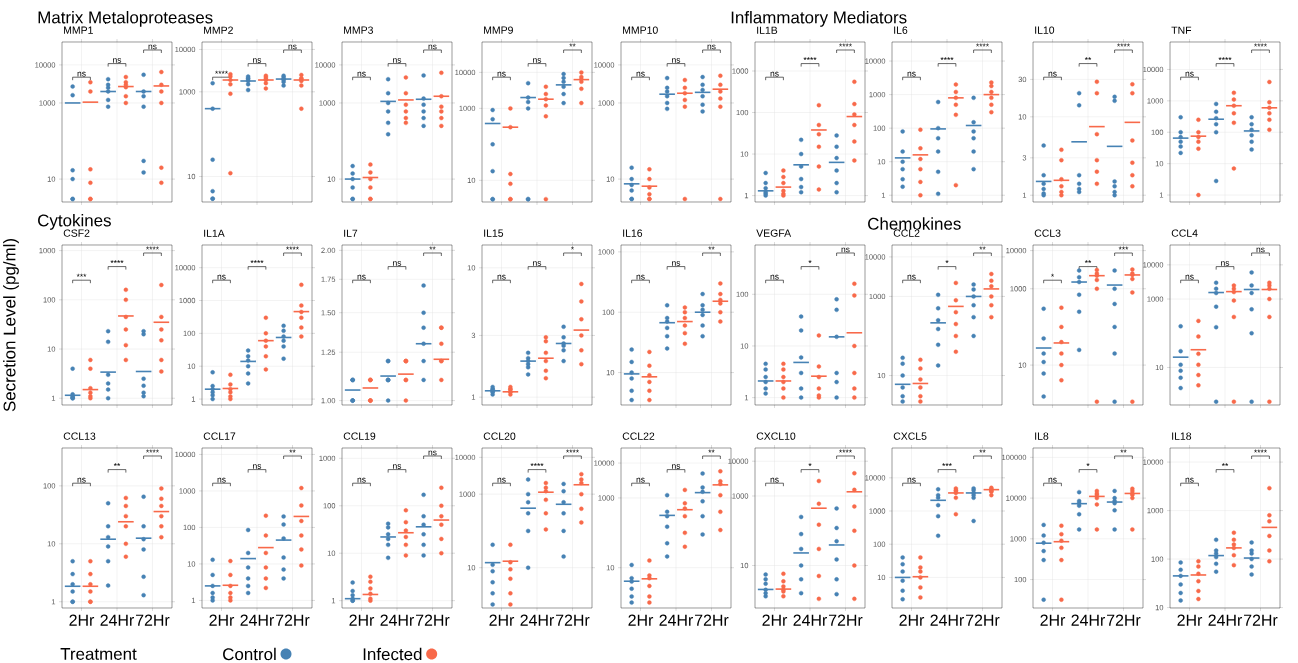  Describe the element at coordinates (351, 233) in the screenshot. I see `chart-title: IL7` at that location.